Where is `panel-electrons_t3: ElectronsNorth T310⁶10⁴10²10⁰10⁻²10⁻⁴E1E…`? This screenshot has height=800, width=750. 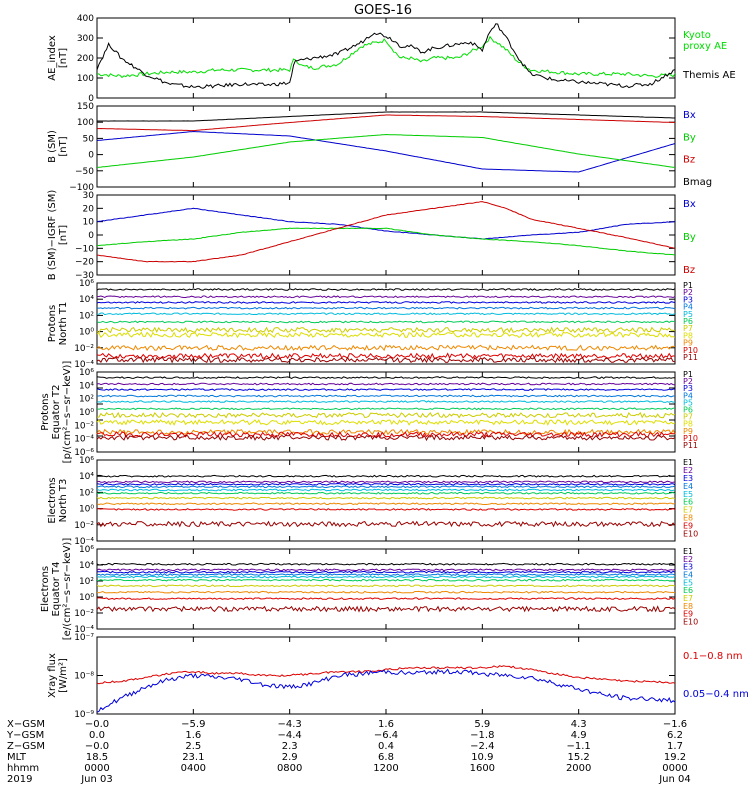 panel-electrons_t3: ElectronsNorth T310⁶10⁴10²10⁰10⁻²10⁻⁴E1E… is located at coordinates (372, 501).